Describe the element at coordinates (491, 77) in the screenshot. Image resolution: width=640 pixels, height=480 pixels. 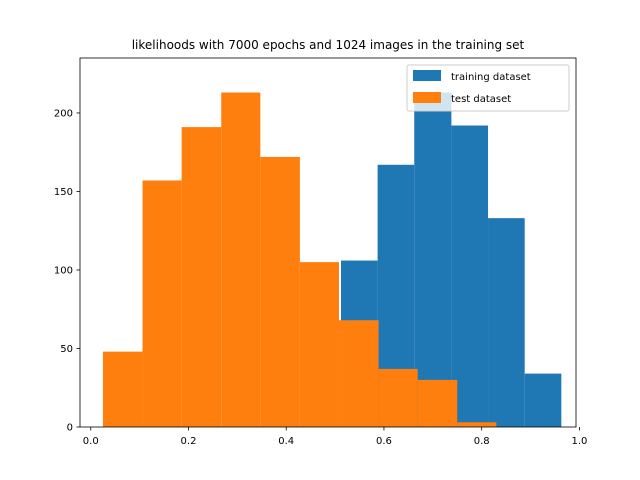
I see `legend-label: training dataset` at that location.